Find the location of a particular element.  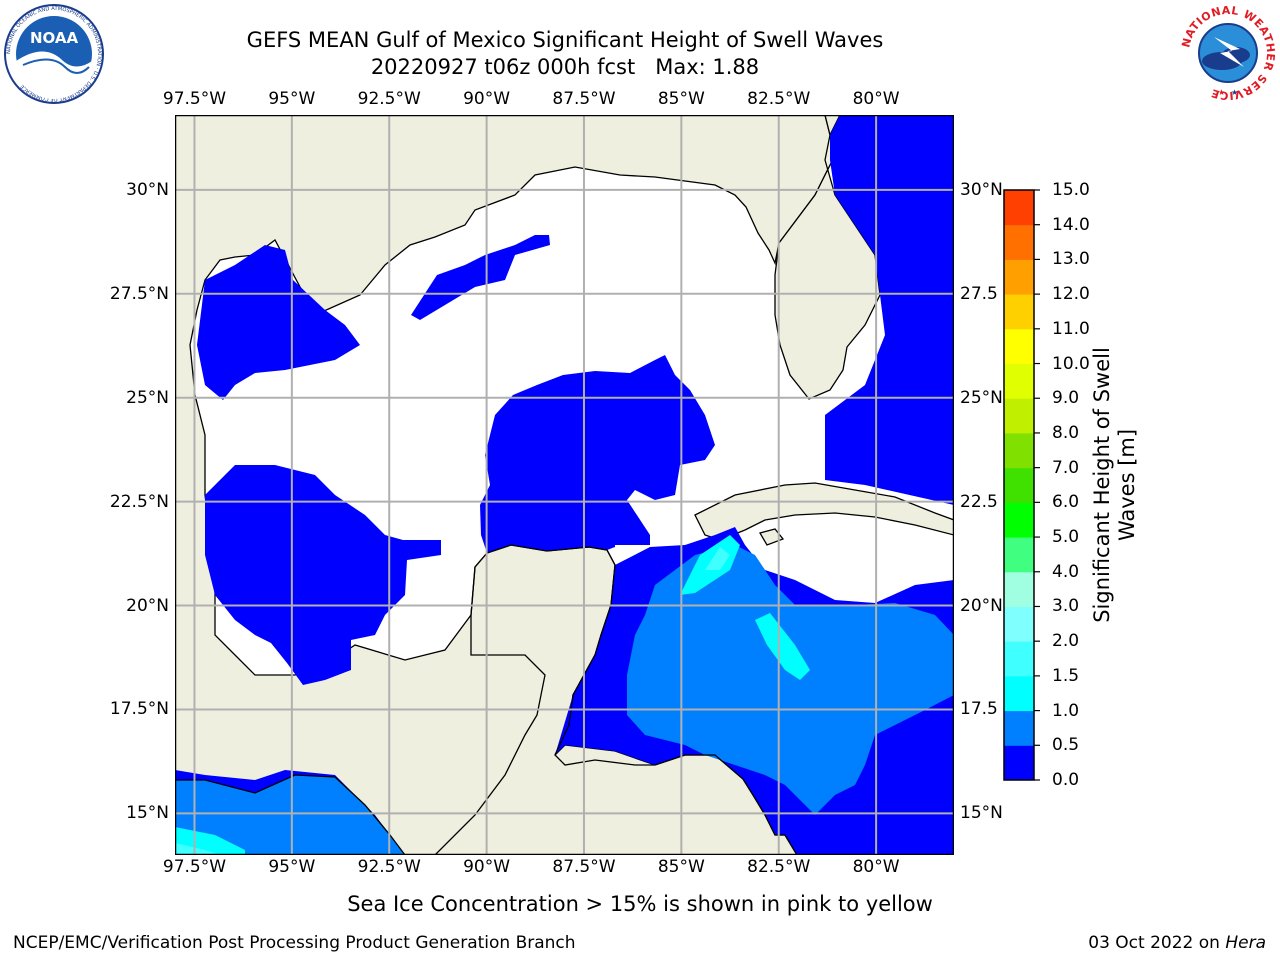

swell-0-0.5-central-gulf is located at coordinates (597, 454).